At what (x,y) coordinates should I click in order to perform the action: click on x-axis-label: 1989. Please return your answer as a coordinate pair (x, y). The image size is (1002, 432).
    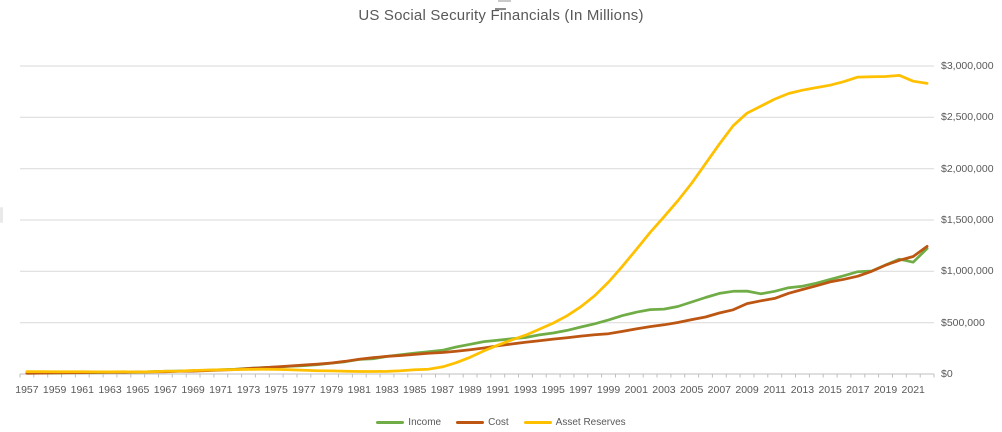
    Looking at the image, I should click on (470, 390).